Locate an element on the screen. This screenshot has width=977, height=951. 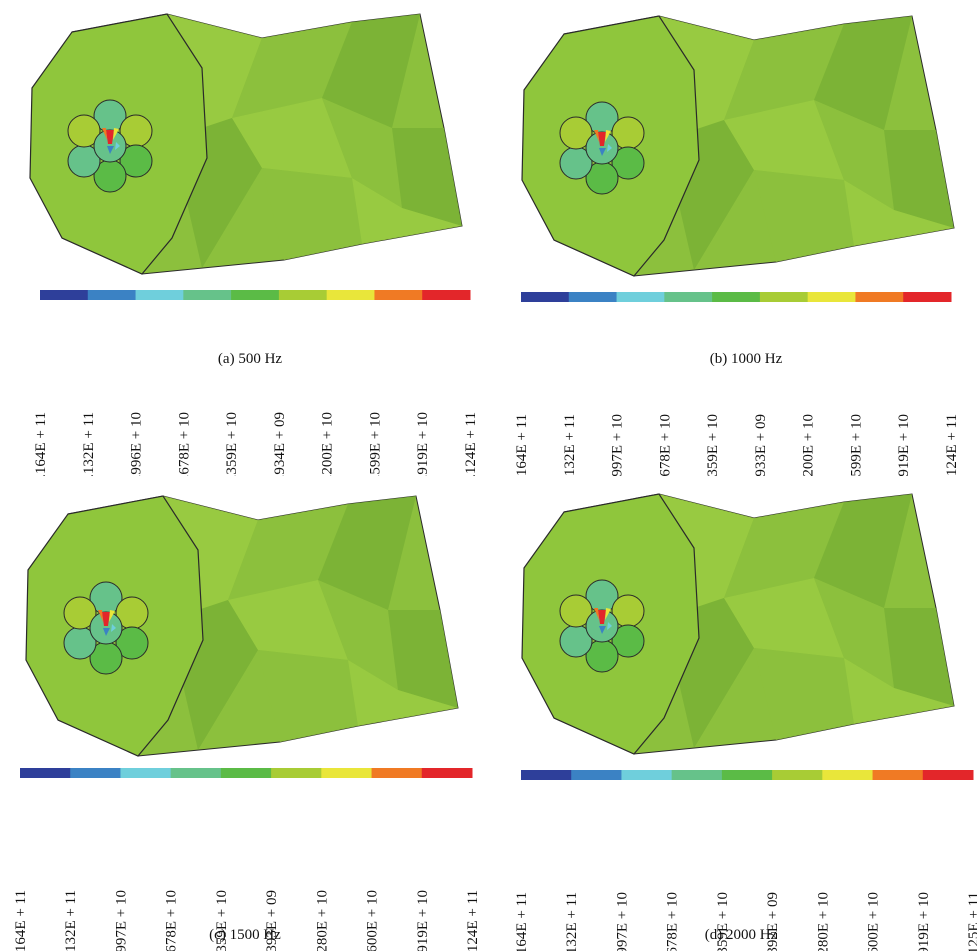
colorbar-tick-label: 0.125E + 11 is located at coordinates (971, 921).